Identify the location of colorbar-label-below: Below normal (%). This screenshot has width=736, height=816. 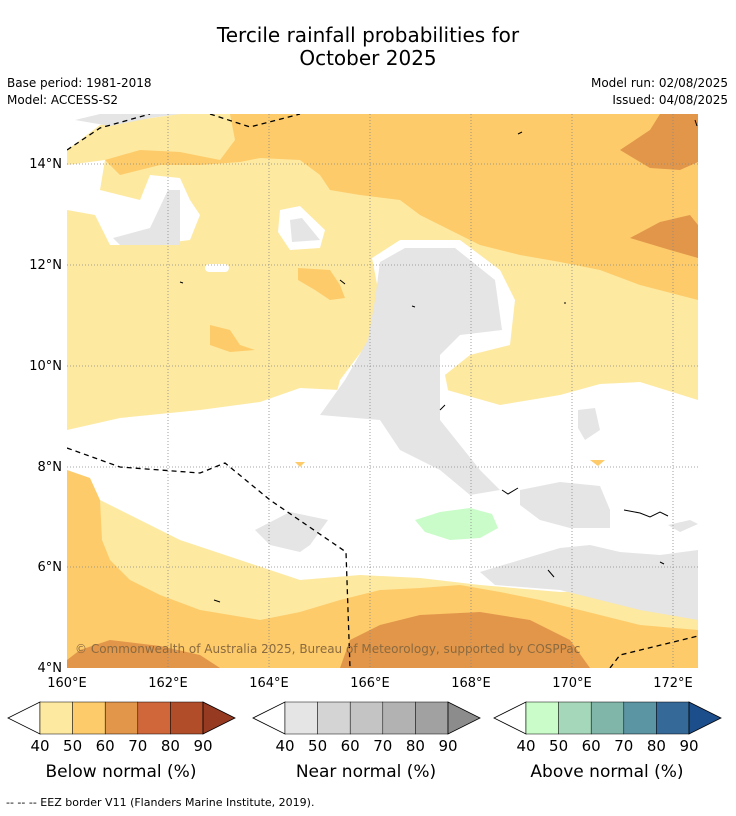
(121, 772).